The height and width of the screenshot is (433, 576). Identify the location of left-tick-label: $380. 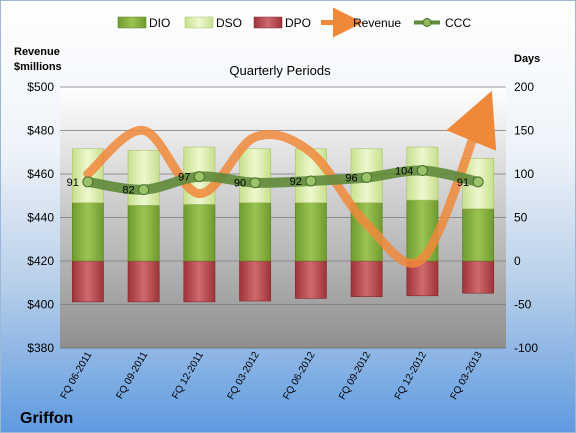
(40, 348).